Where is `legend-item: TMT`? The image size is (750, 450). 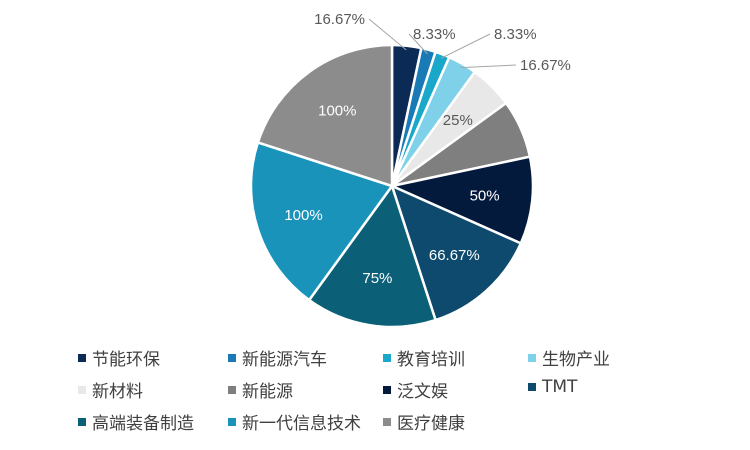
legend-item: TMT is located at coordinates (552, 387).